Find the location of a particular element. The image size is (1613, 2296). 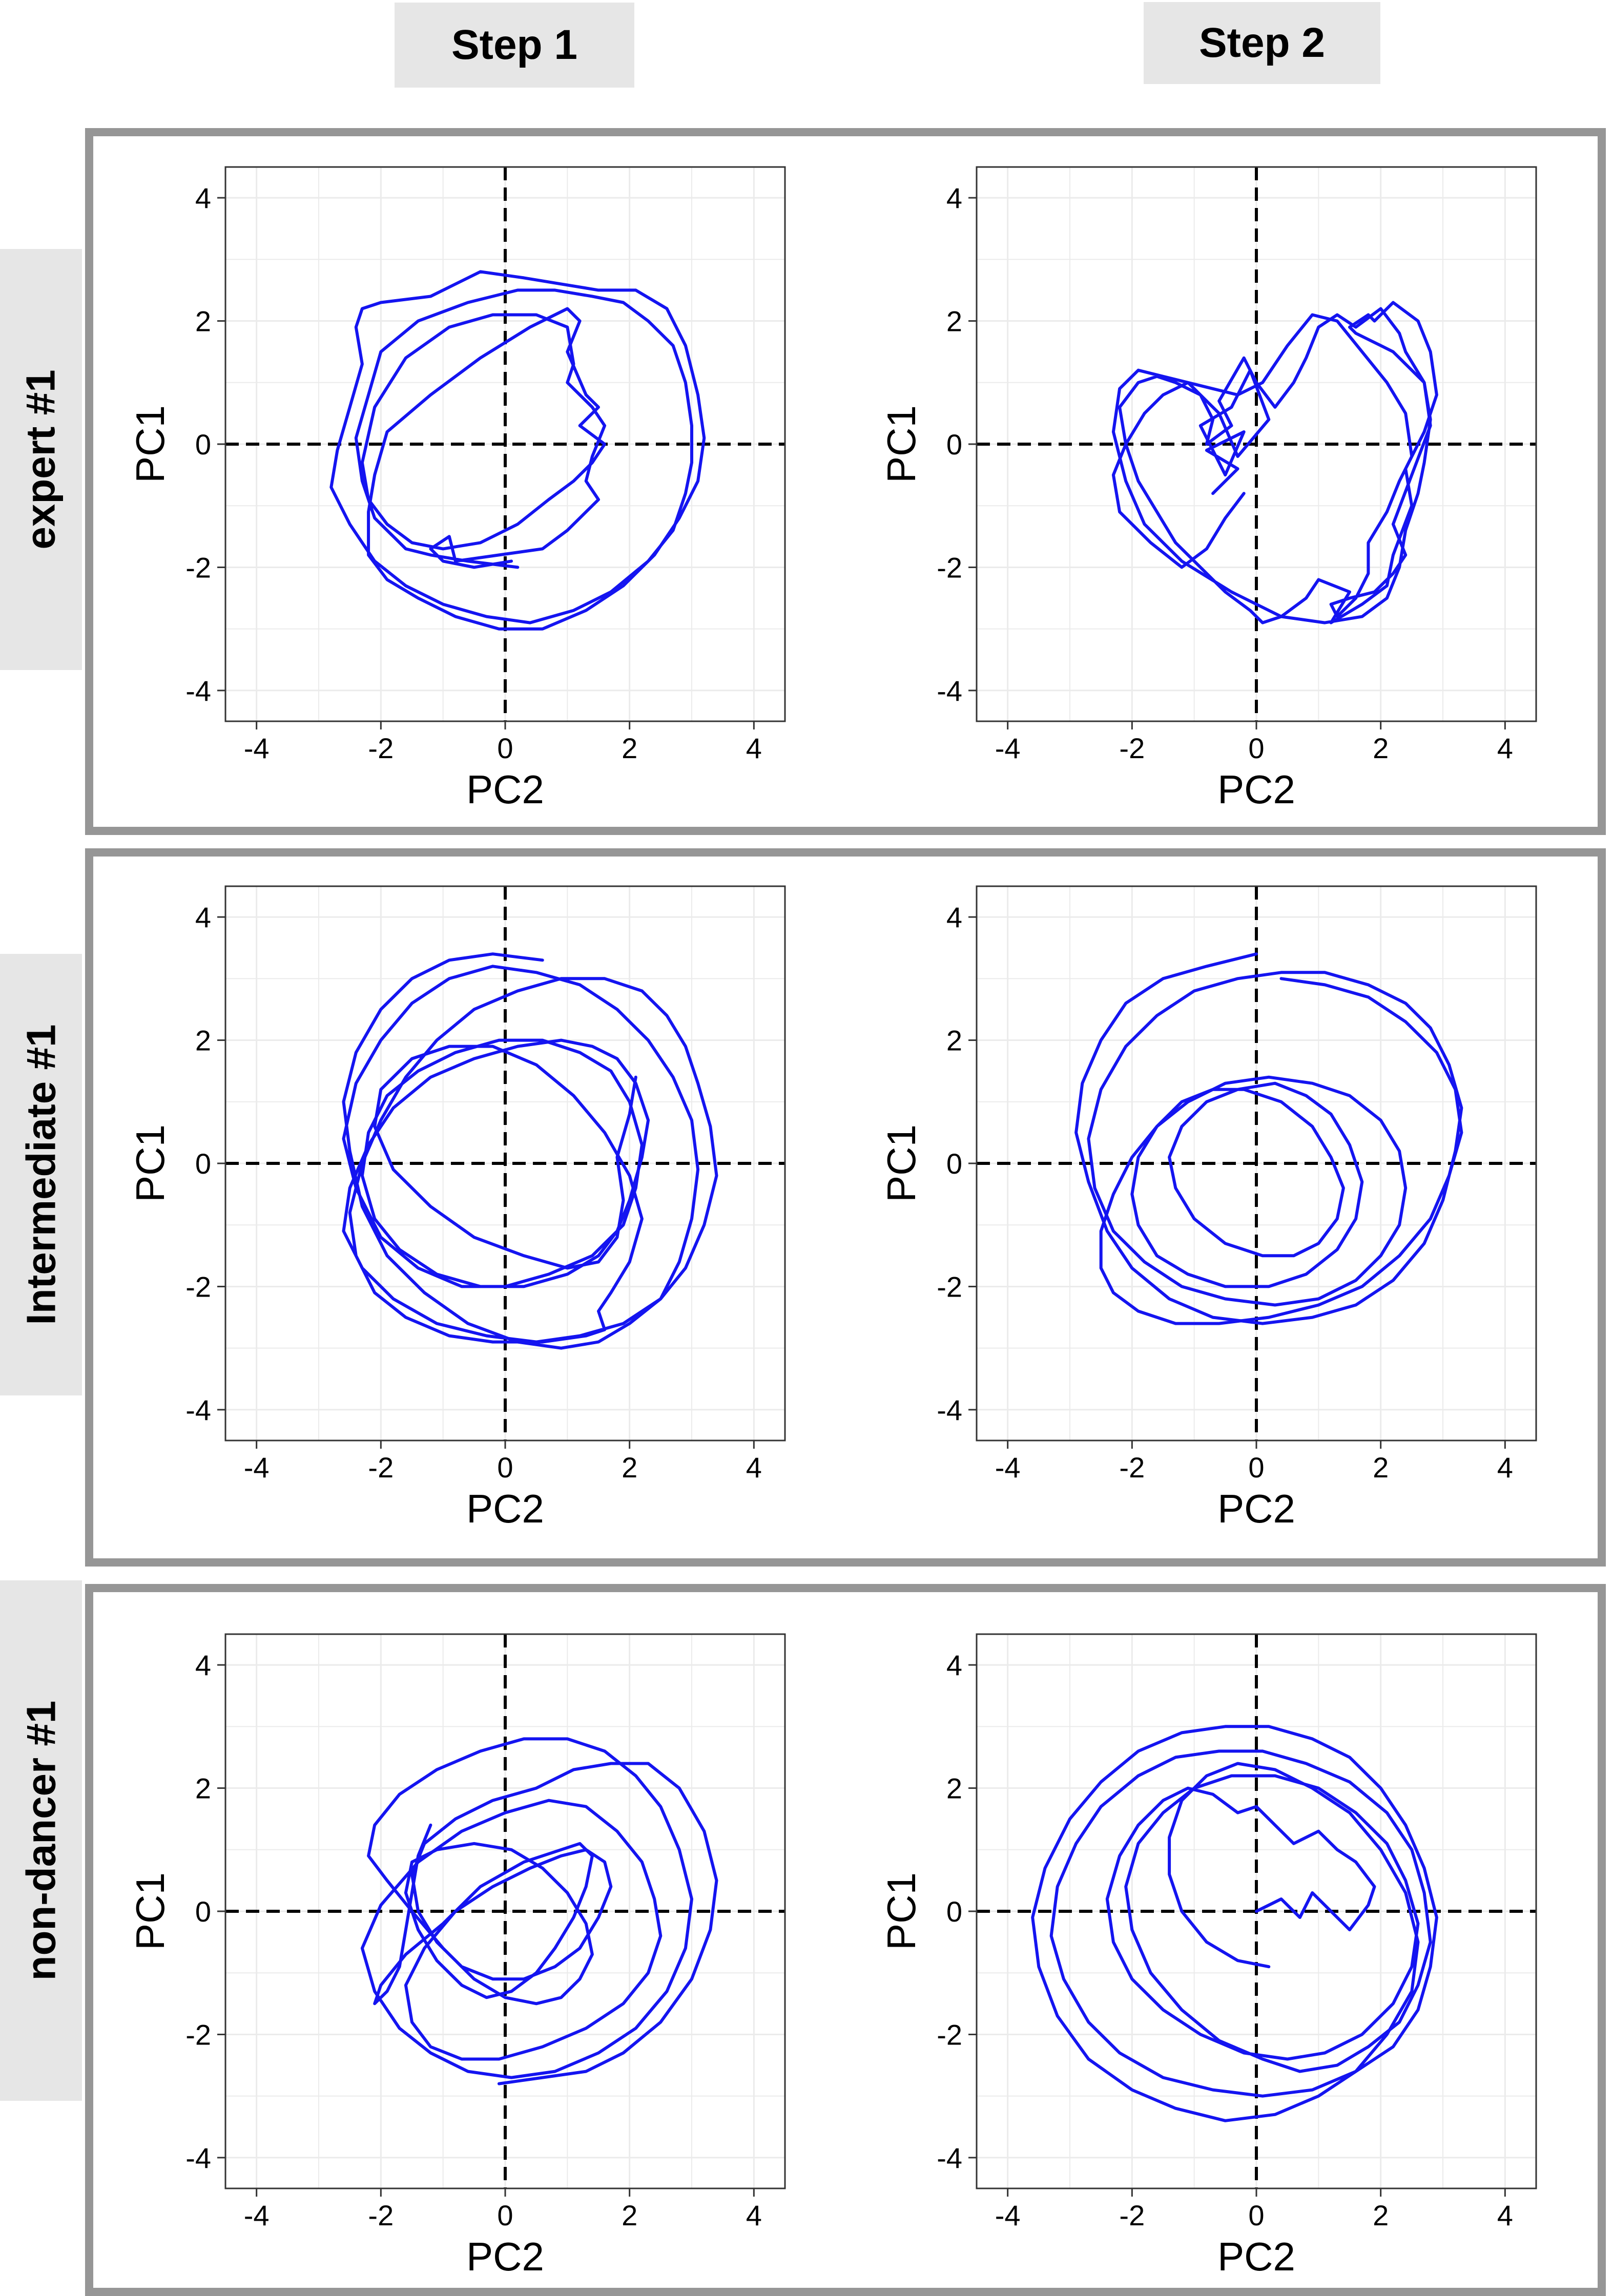

chart-panel-1: -4 -2 0 2 4 -4 -2 0 2 4 PC2 PC1 is located at coordinates (1208, 489).